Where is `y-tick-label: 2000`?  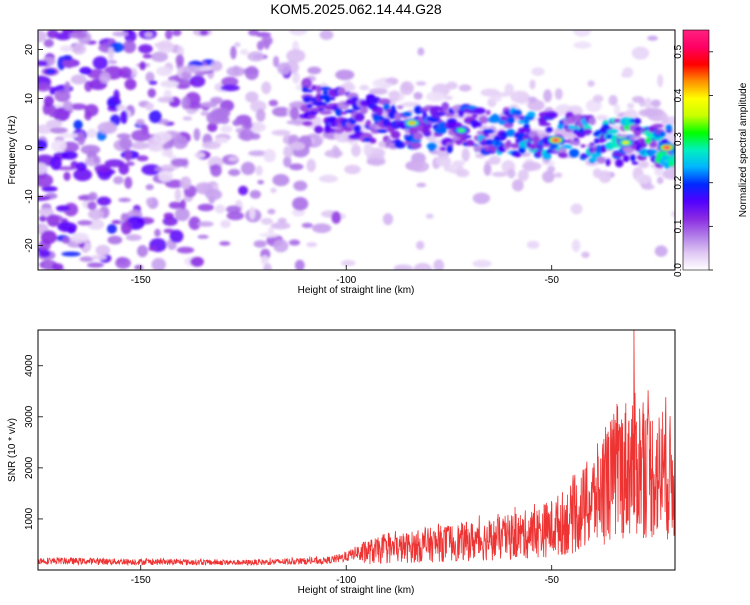
y-tick-label: 2000 is located at coordinates (29, 467).